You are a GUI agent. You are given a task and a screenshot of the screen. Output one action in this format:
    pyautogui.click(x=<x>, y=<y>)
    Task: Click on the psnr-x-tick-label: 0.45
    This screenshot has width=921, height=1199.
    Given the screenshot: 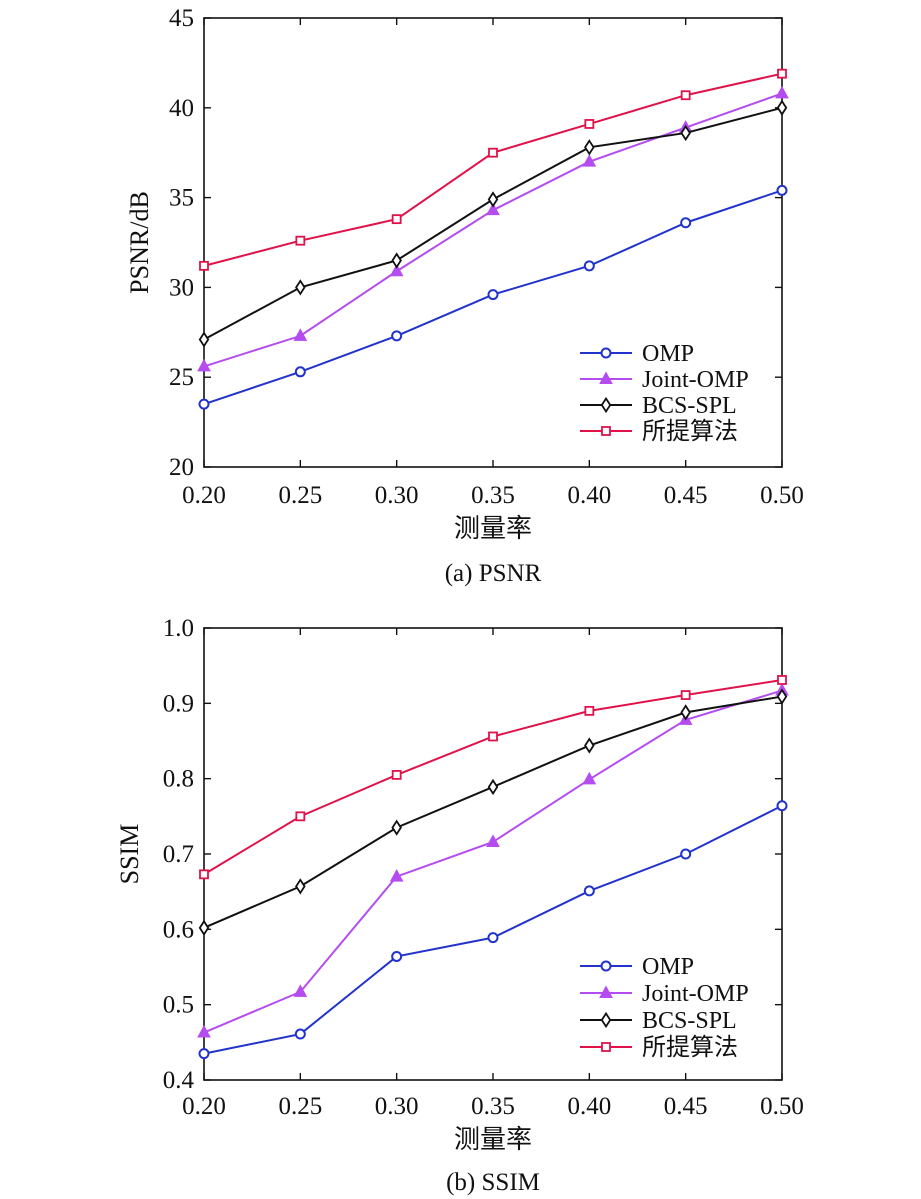 What is the action you would take?
    pyautogui.click(x=686, y=495)
    